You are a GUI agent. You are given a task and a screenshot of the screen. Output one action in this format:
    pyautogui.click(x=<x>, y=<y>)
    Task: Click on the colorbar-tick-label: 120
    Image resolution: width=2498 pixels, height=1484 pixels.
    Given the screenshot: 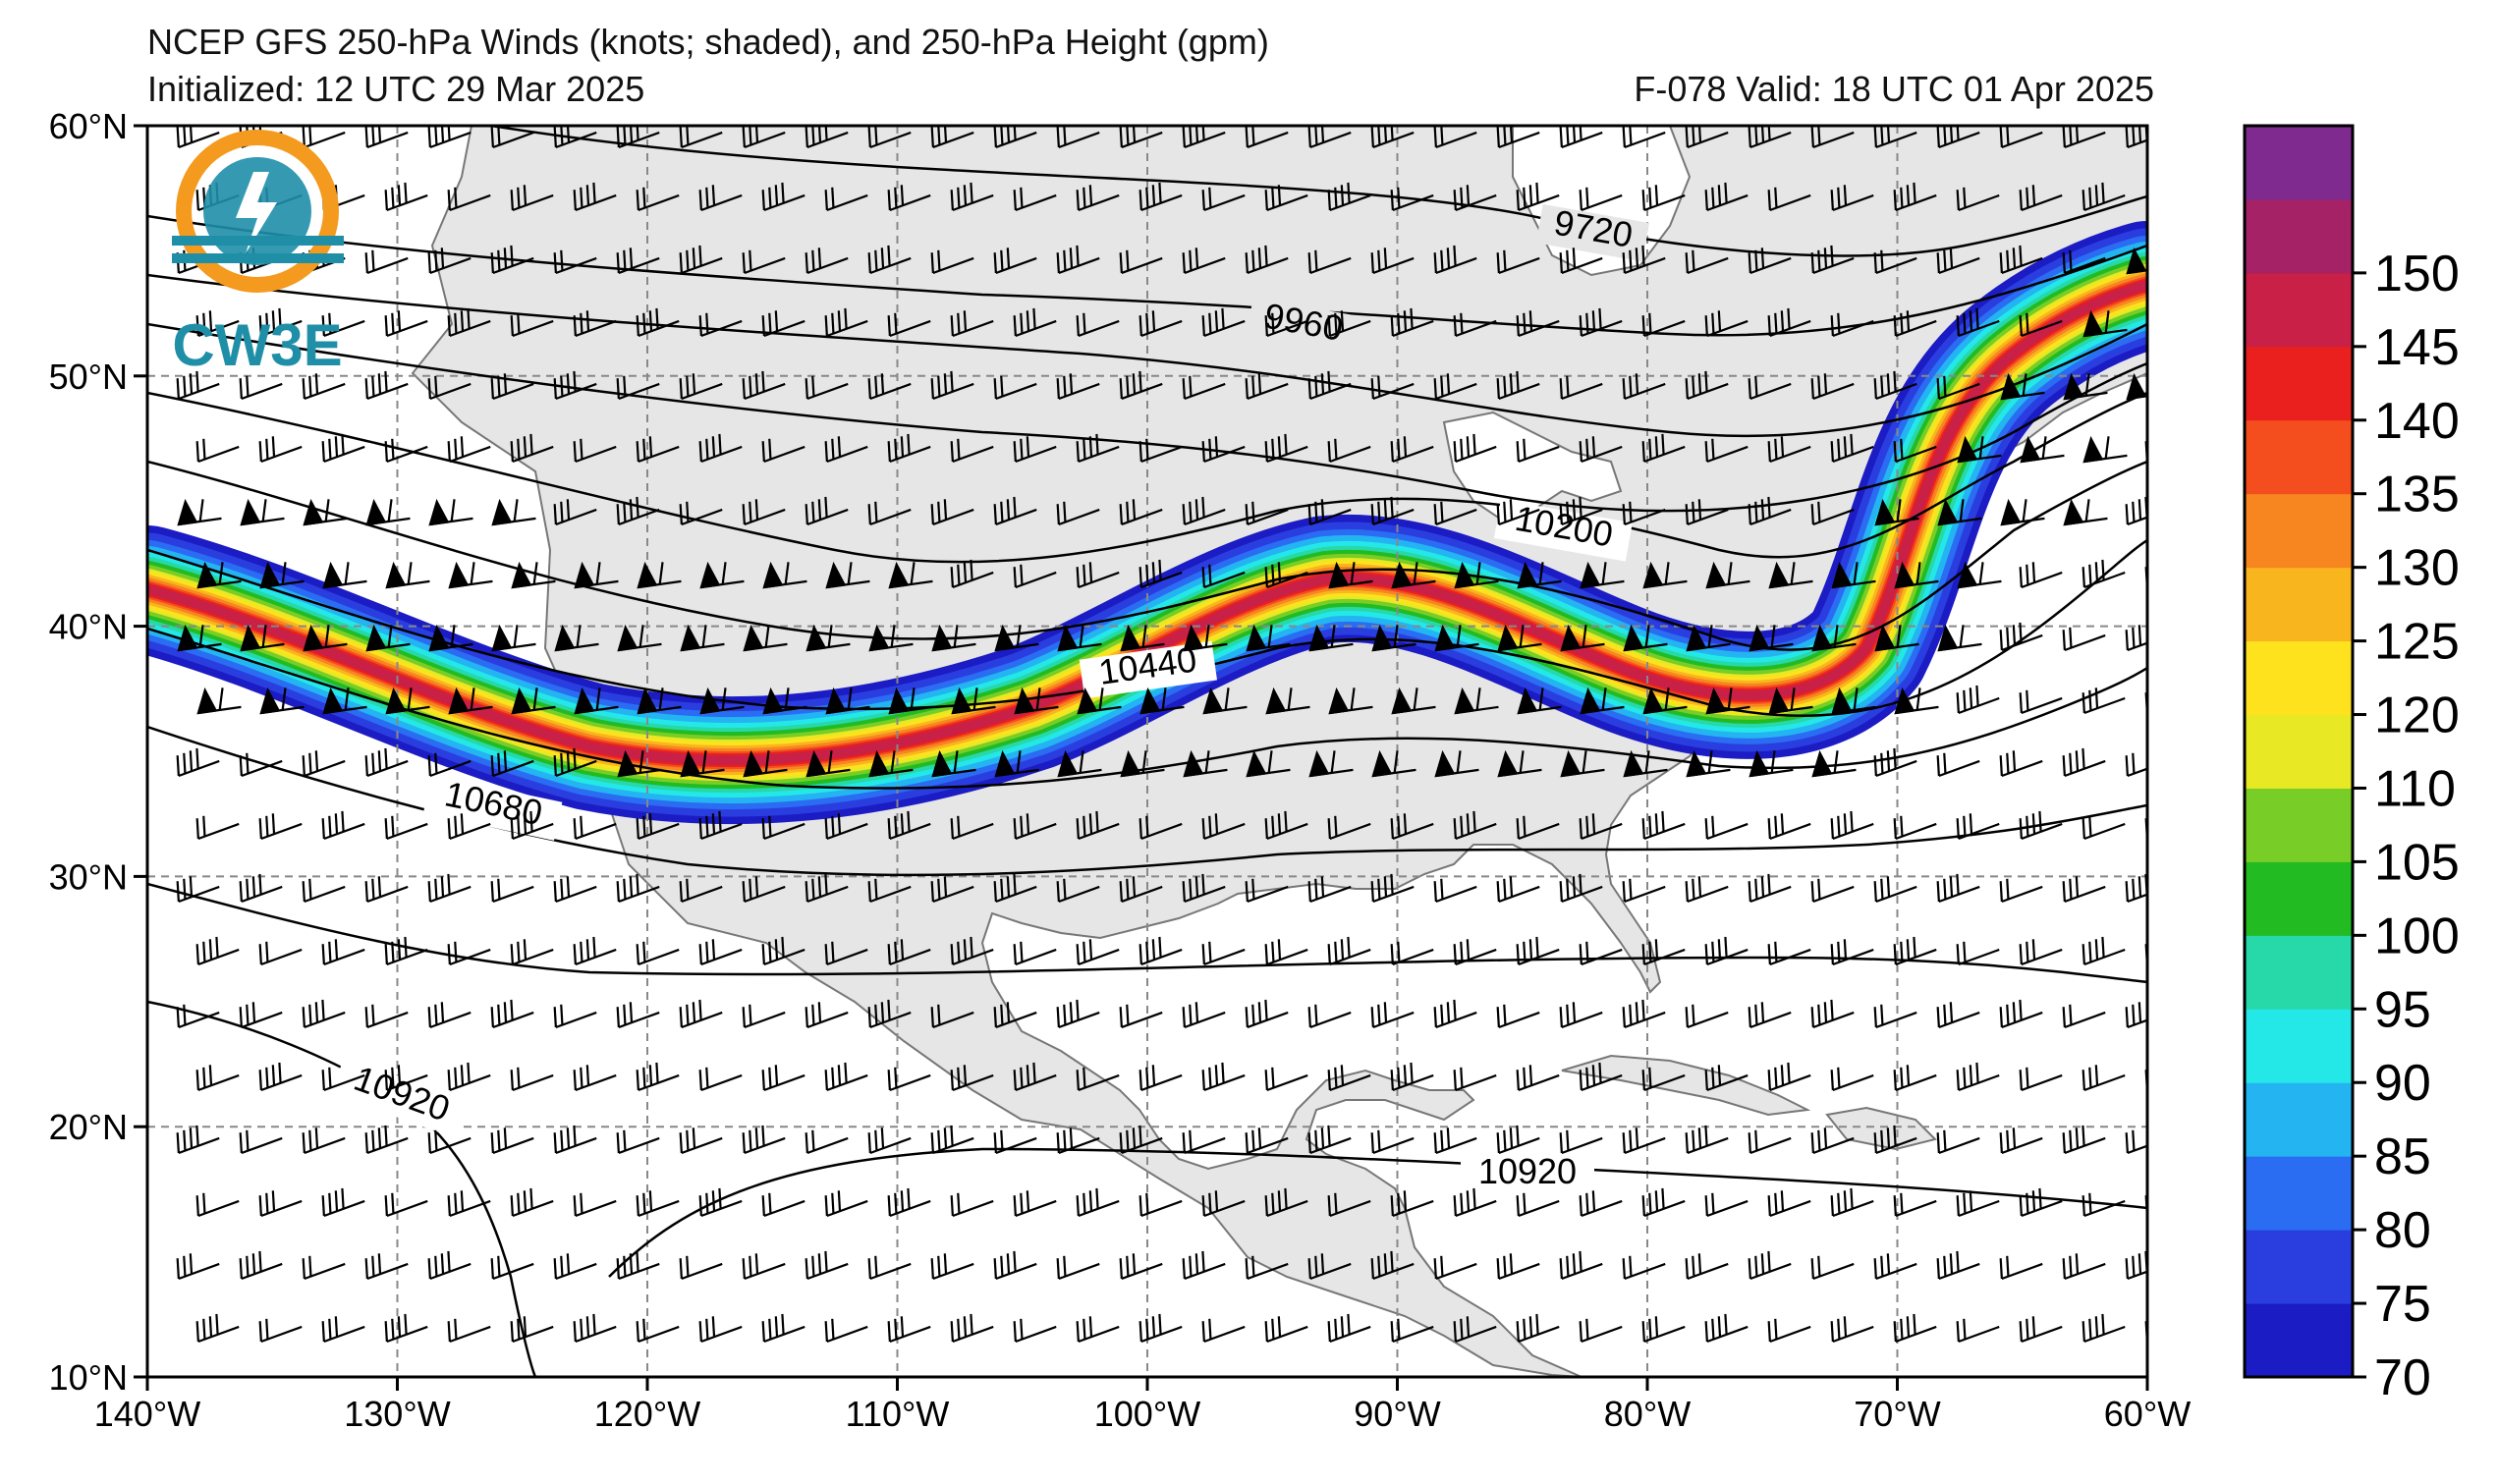 What is the action you would take?
    pyautogui.click(x=2417, y=715)
    